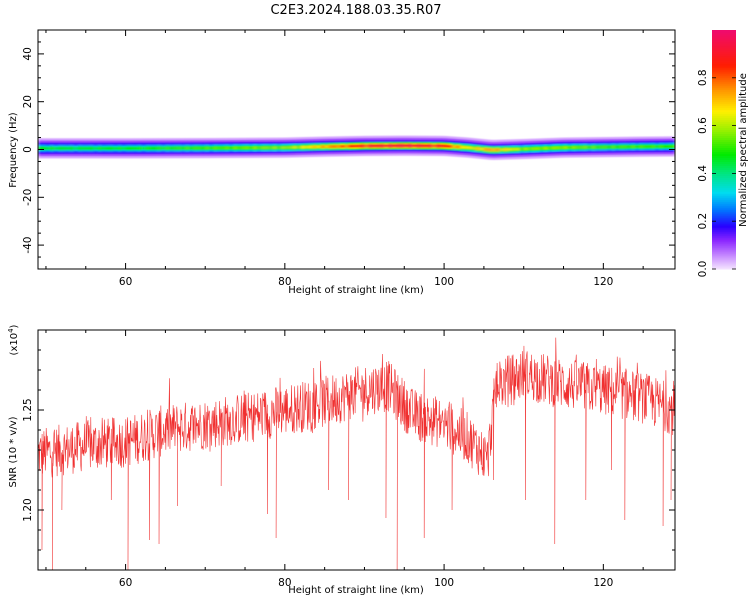  Describe the element at coordinates (284, 282) in the screenshot. I see `spectrogram-x-tick-label: 80` at that location.